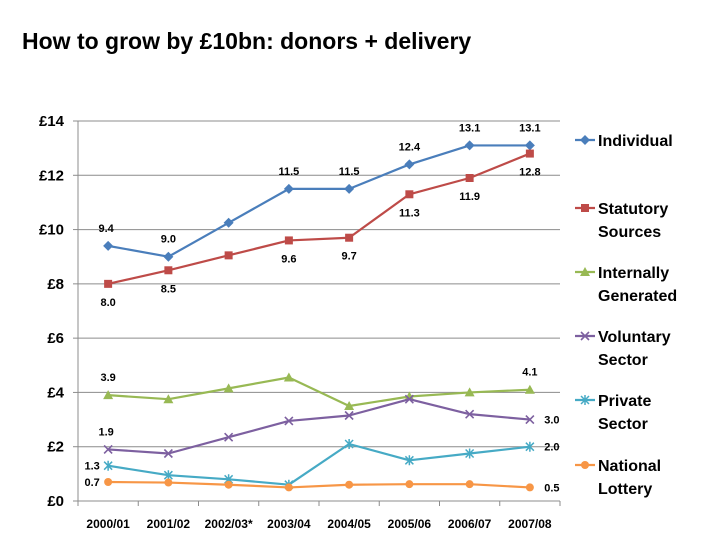  I want to click on data-label: 12.8, so click(529, 173).